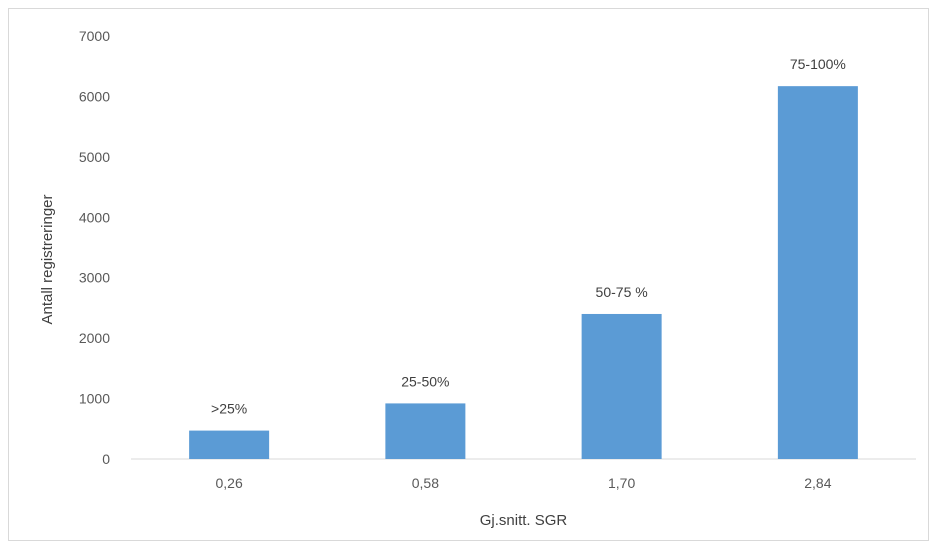 The width and height of the screenshot is (939, 551). I want to click on x-tick-label: 0,26, so click(229, 483).